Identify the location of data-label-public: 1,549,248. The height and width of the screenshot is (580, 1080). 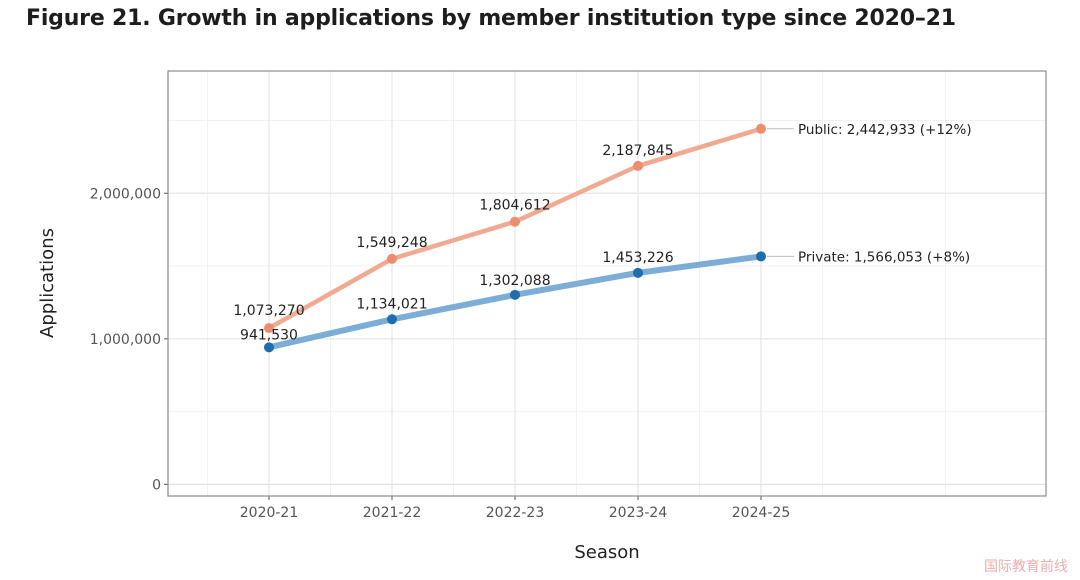
(391, 243).